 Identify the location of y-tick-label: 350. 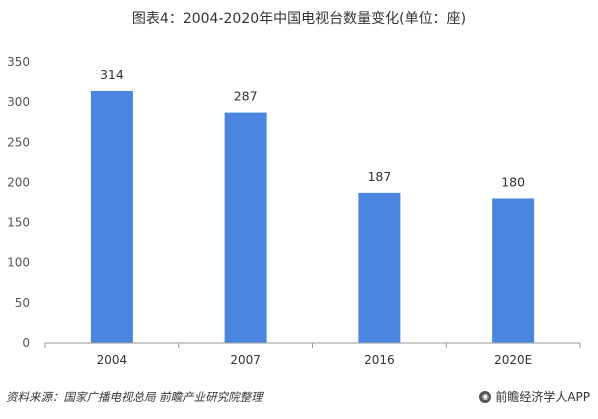
(18, 62).